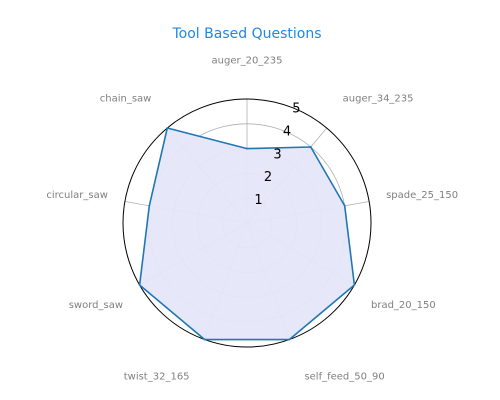  What do you see at coordinates (96, 305) in the screenshot?
I see `category-label-sword_saw: sword_saw` at bounding box center [96, 305].